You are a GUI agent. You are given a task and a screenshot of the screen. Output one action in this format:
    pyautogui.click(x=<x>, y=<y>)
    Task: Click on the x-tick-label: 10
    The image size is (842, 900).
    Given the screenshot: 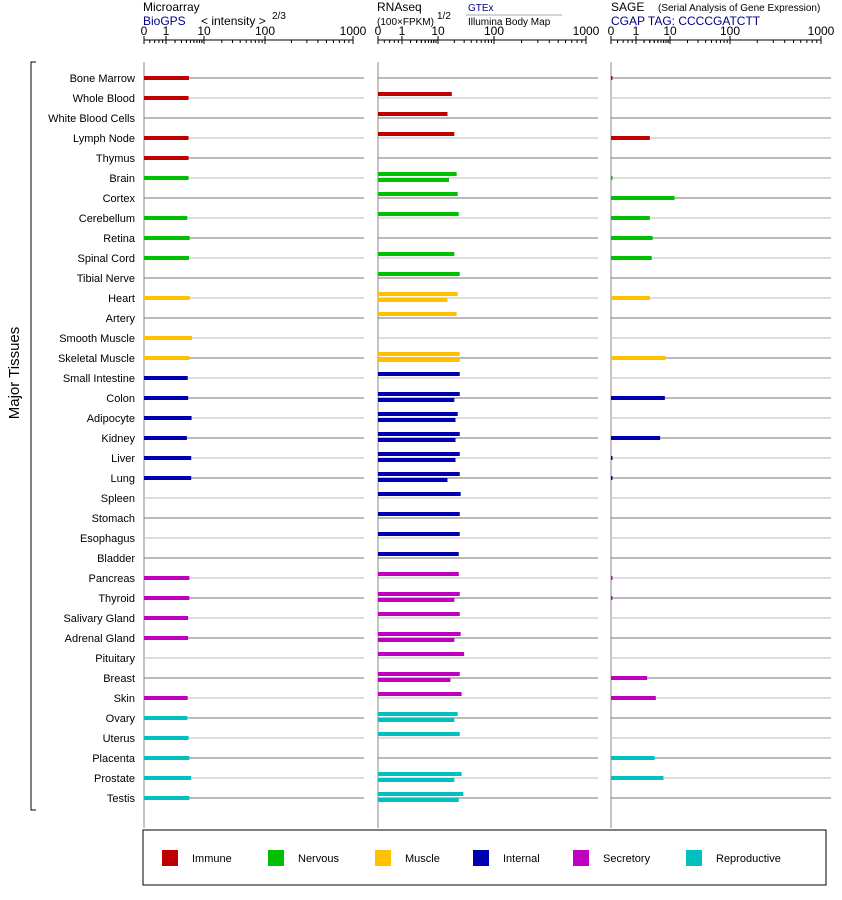 What is the action you would take?
    pyautogui.click(x=438, y=31)
    